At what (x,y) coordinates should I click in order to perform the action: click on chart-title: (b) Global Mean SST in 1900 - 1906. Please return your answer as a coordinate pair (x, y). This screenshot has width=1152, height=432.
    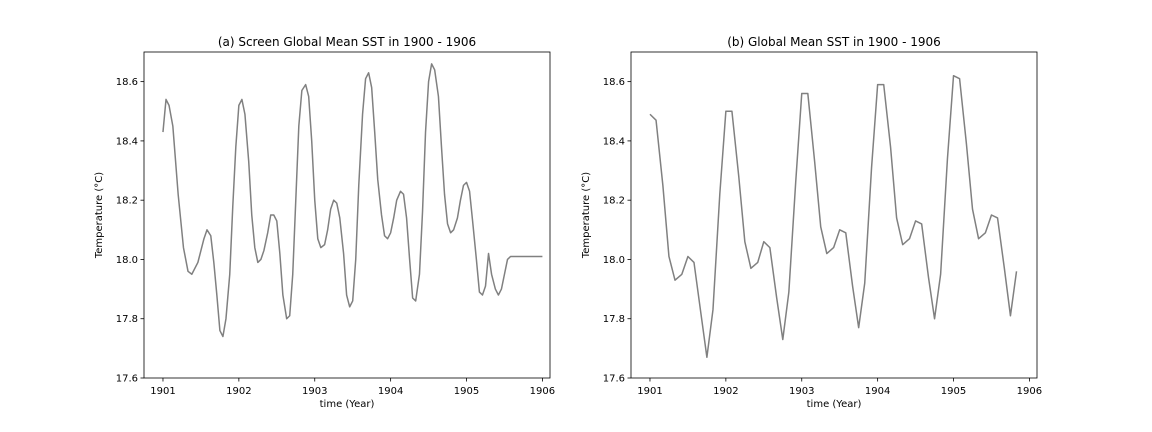
    Looking at the image, I should click on (834, 42).